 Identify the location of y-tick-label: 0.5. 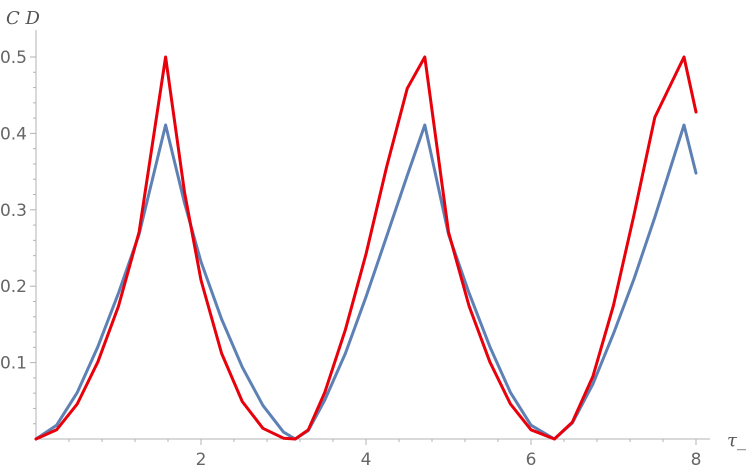
(13, 58).